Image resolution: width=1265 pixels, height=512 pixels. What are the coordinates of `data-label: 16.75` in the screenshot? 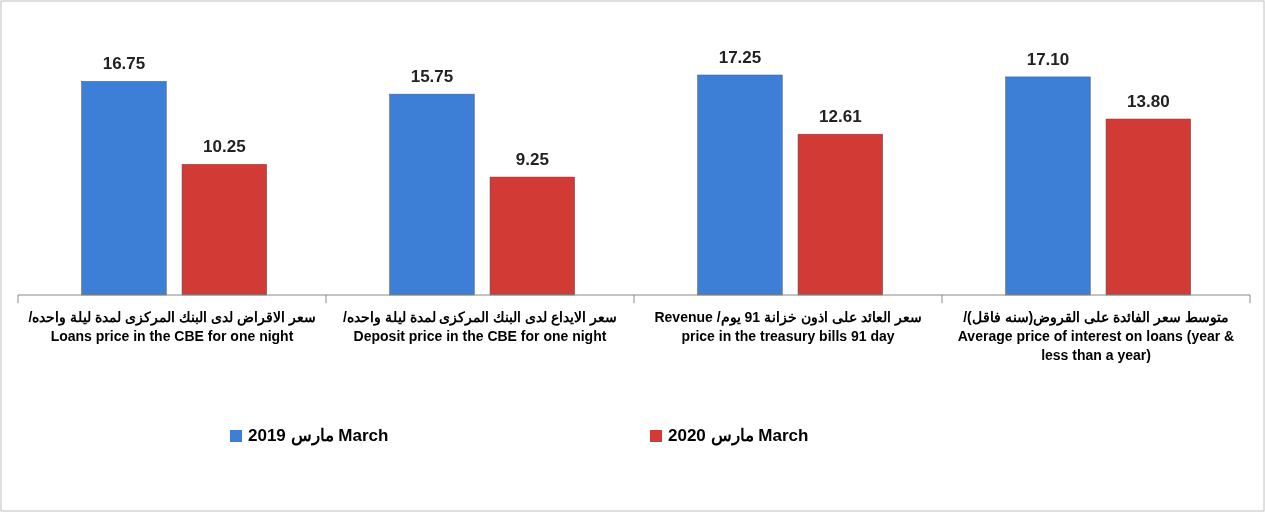 It's located at (124, 64).